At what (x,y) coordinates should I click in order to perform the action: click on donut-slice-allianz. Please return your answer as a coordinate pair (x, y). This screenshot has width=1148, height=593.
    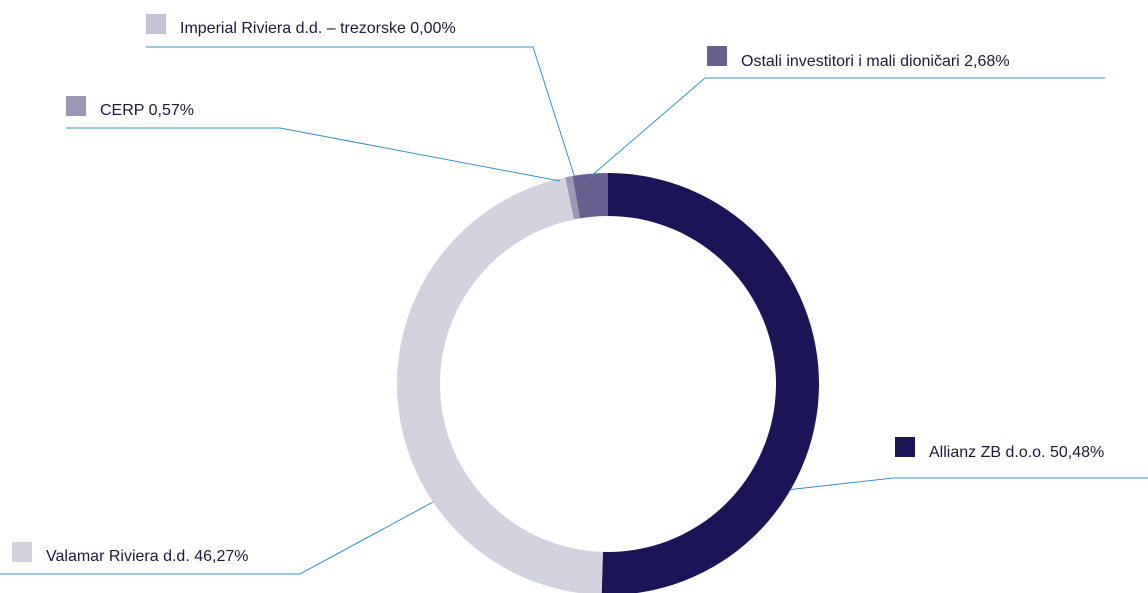
    Looking at the image, I should click on (710, 383).